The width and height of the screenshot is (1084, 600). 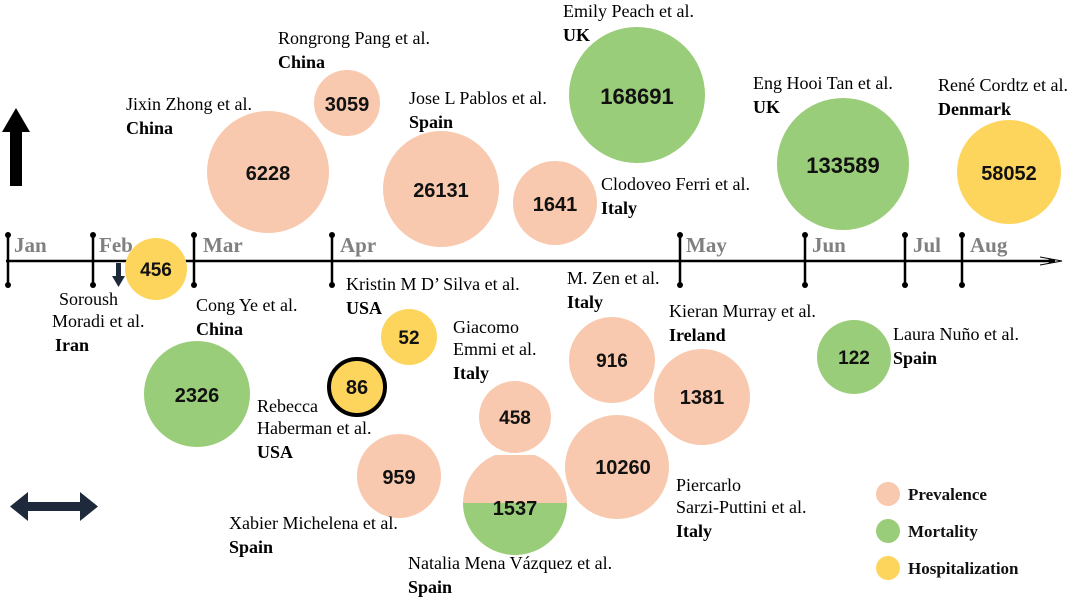 What do you see at coordinates (962, 260) in the screenshot?
I see `month-tick-aug` at bounding box center [962, 260].